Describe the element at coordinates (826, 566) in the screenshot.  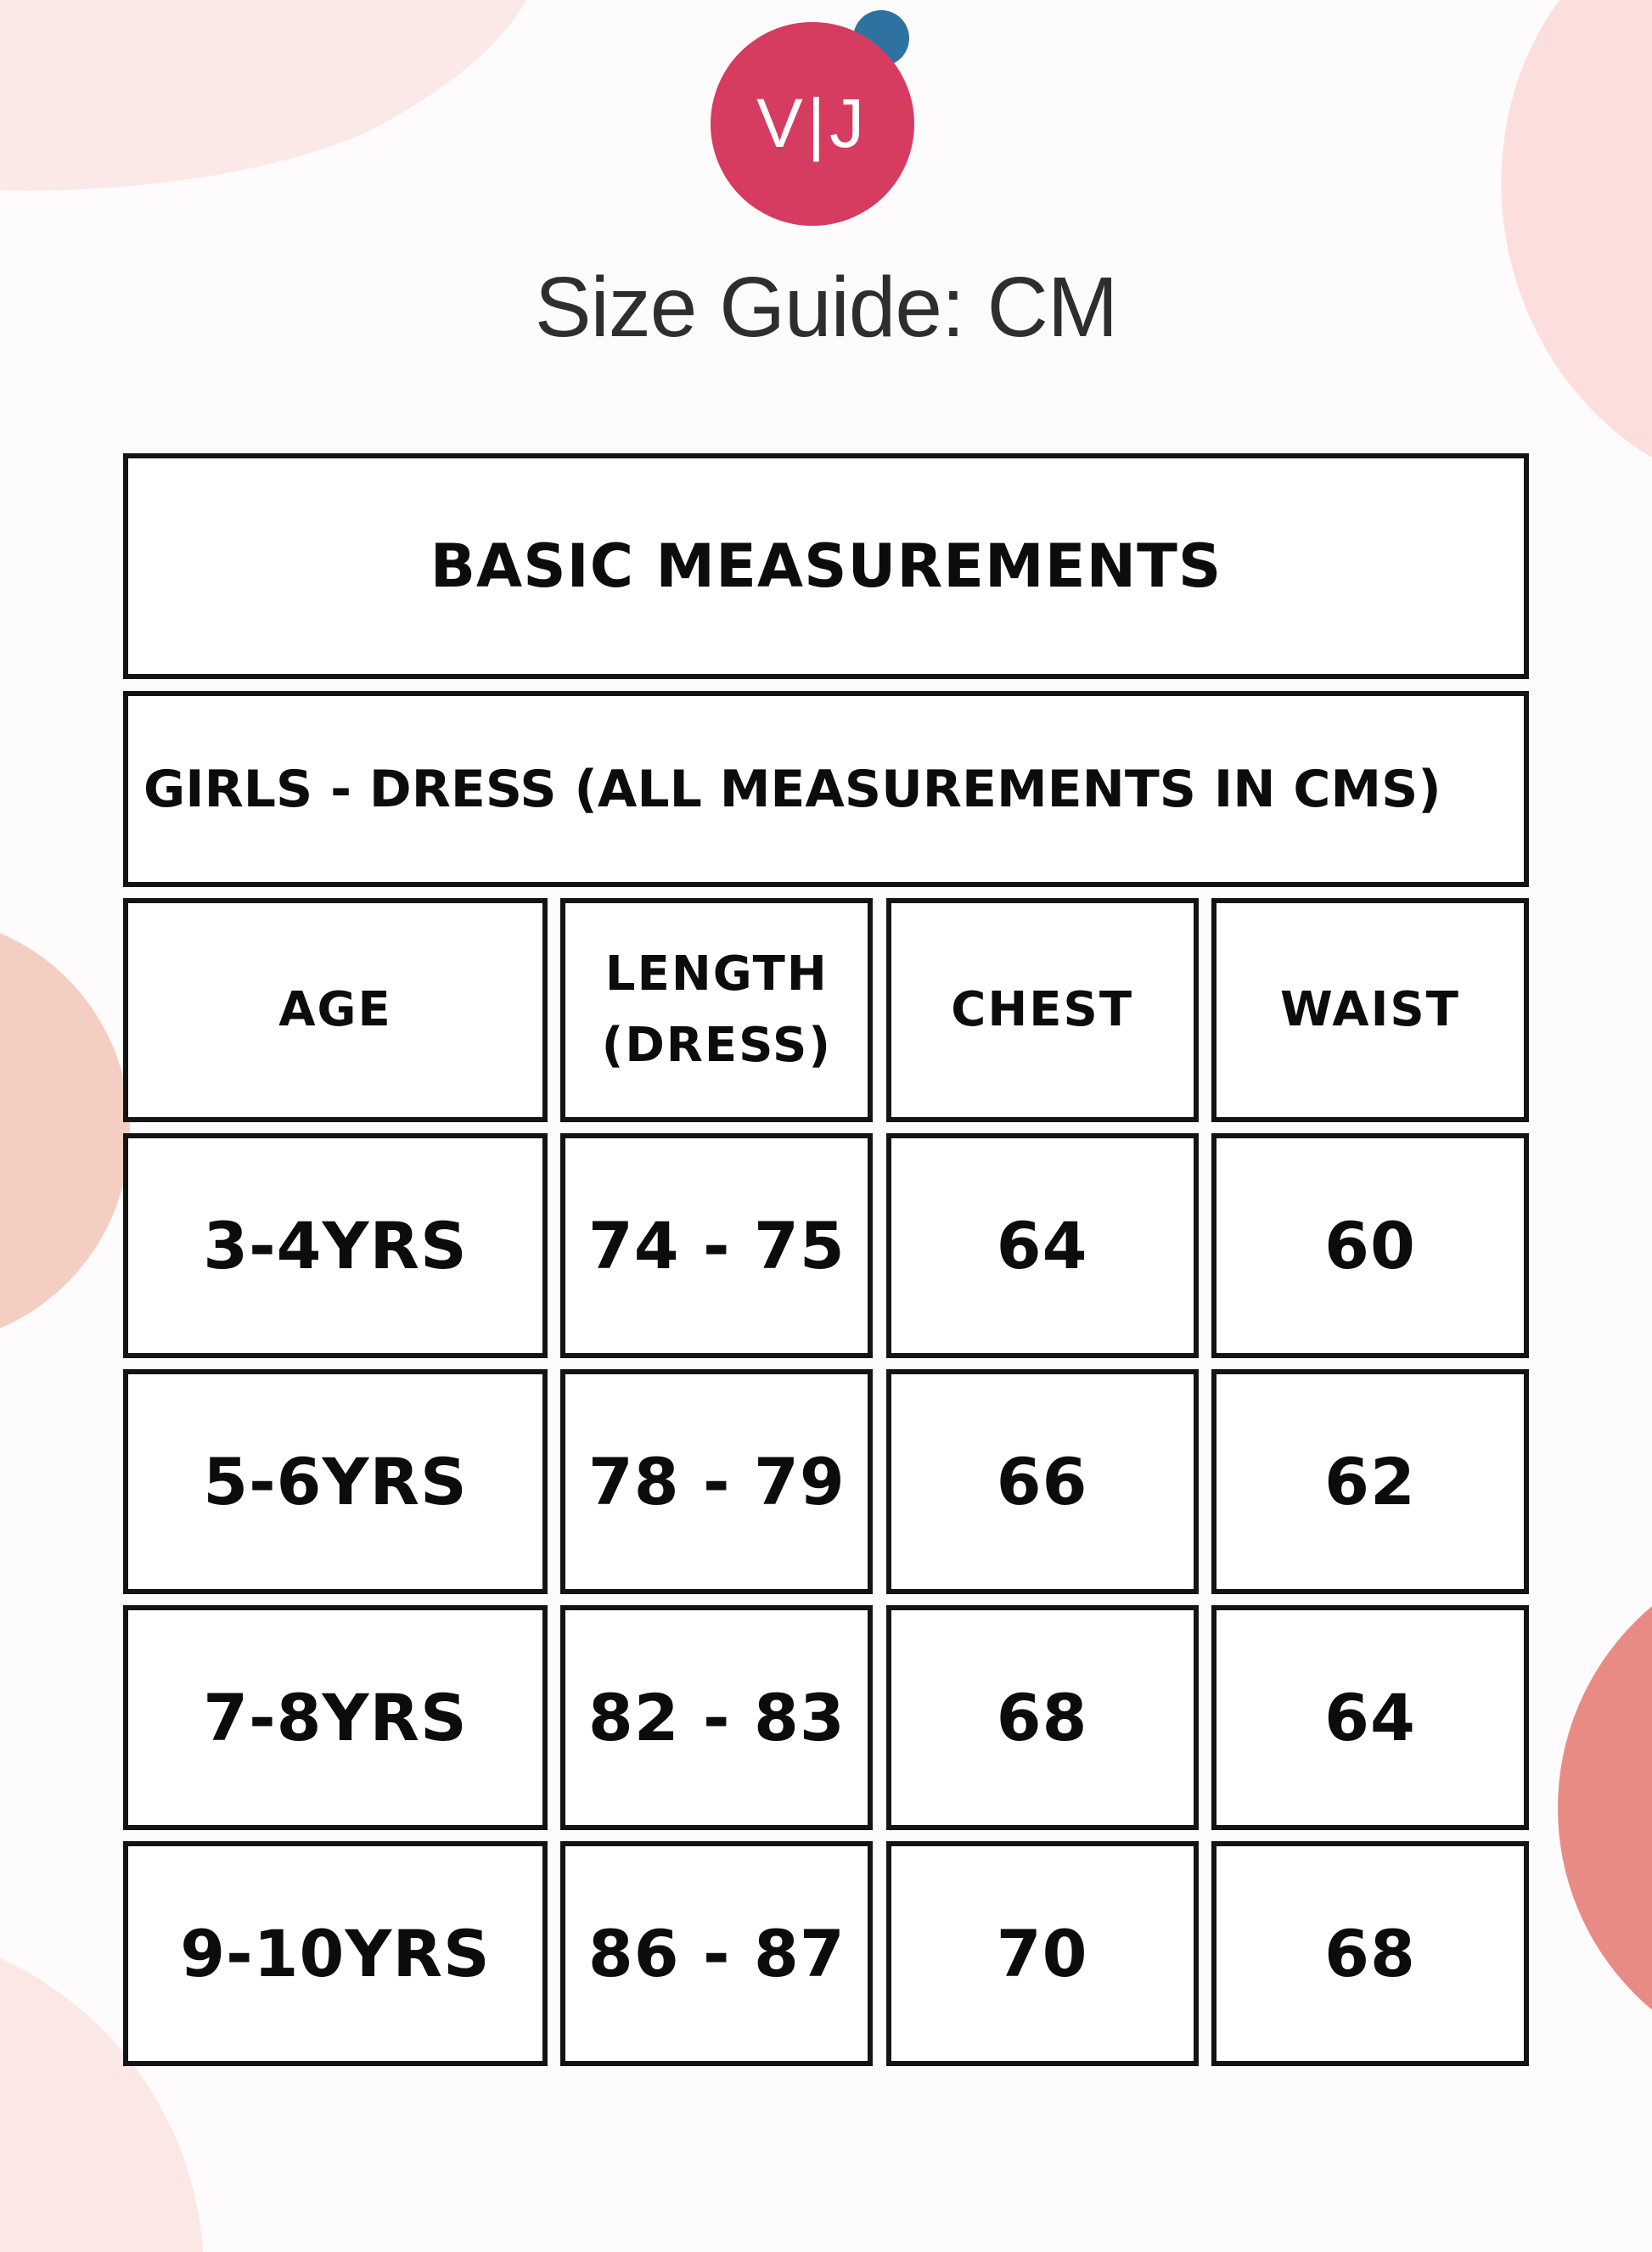
I see `table-banner: BASIC MEASUREMENTS` at that location.